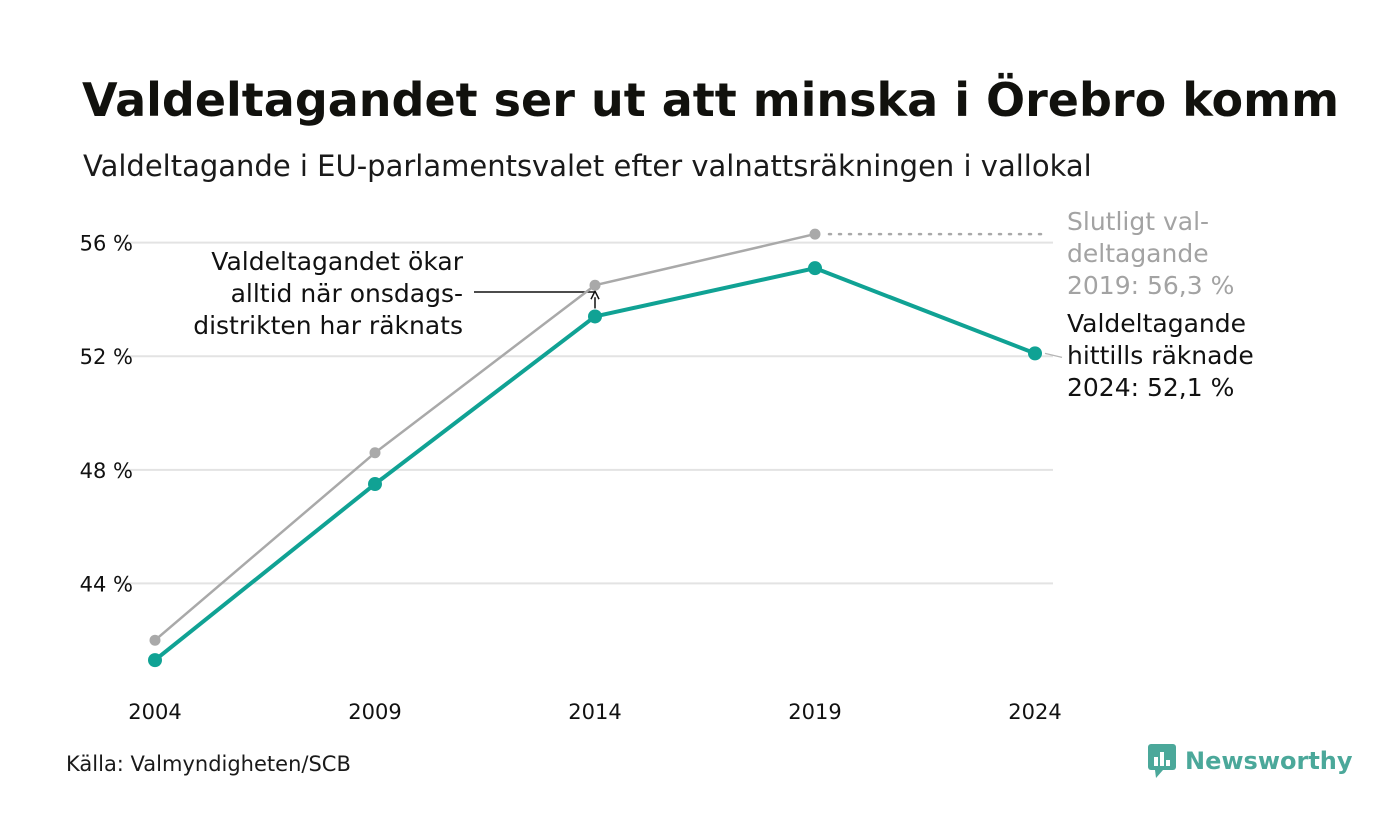 This screenshot has width=1400, height=840. What do you see at coordinates (106, 357) in the screenshot?
I see `y-tick-label: 52 %` at bounding box center [106, 357].